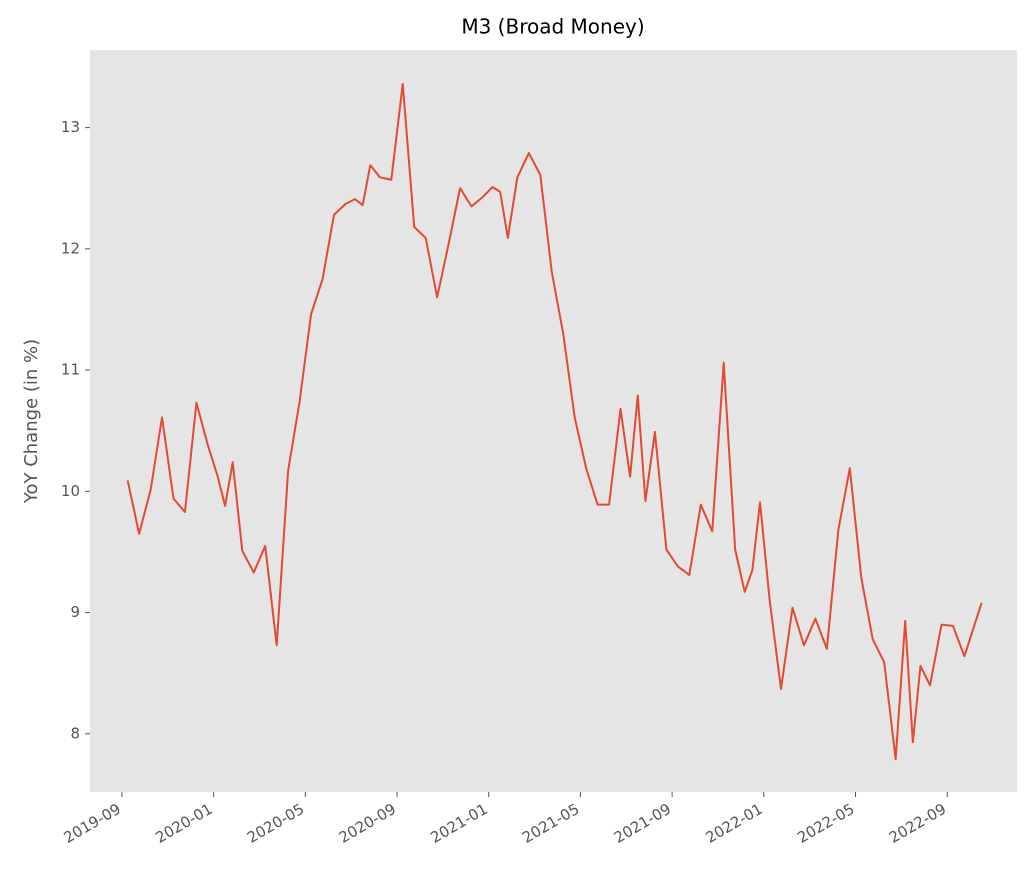 The width and height of the screenshot is (1031, 888). Describe the element at coordinates (70, 127) in the screenshot. I see `y-tick-label: 13` at that location.